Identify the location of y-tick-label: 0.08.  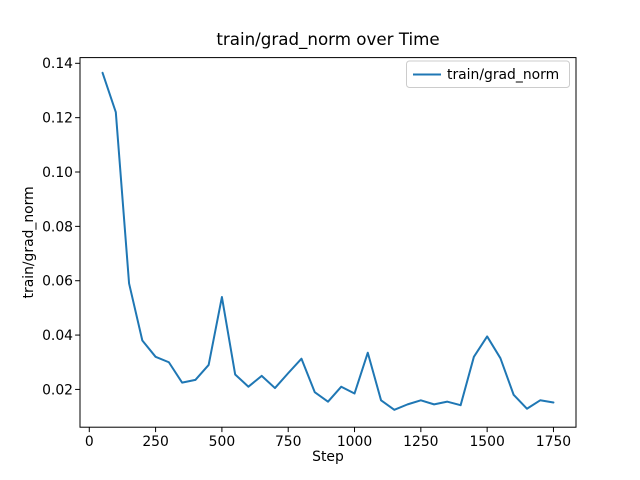
(57, 227).